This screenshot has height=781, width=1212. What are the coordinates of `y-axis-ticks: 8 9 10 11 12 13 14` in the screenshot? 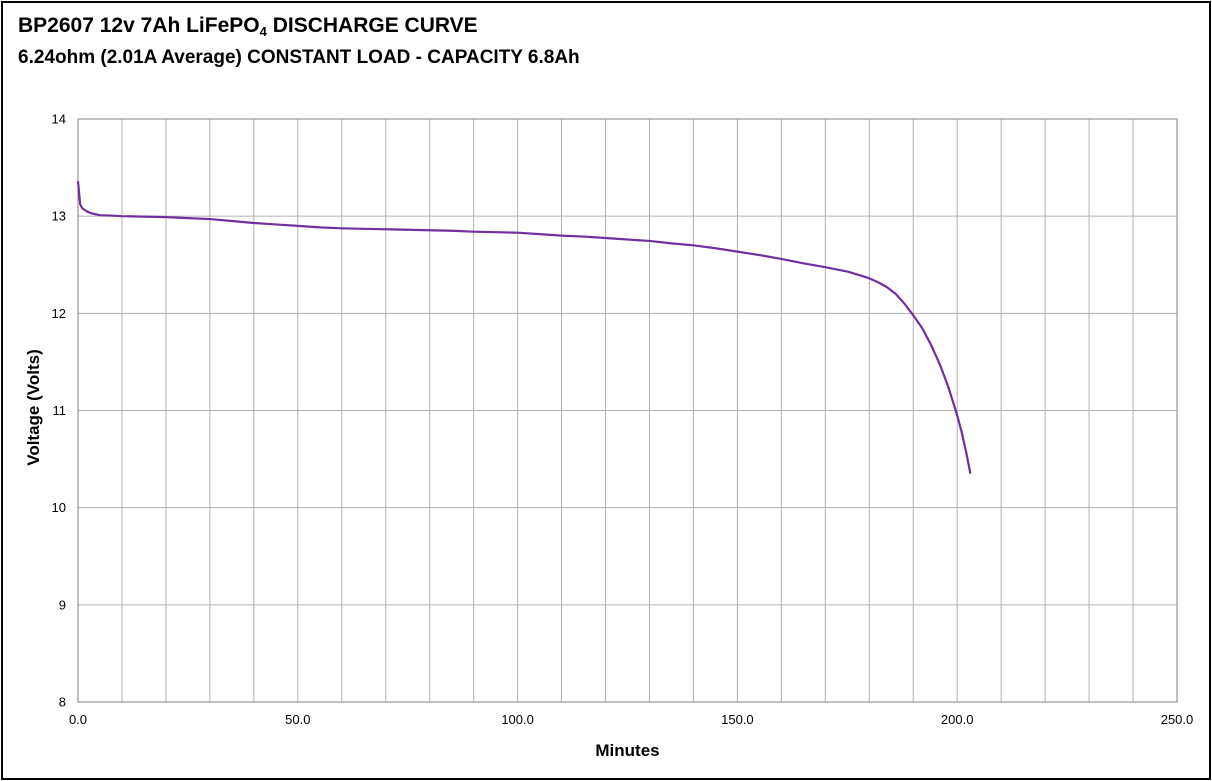 It's located at (59, 411).